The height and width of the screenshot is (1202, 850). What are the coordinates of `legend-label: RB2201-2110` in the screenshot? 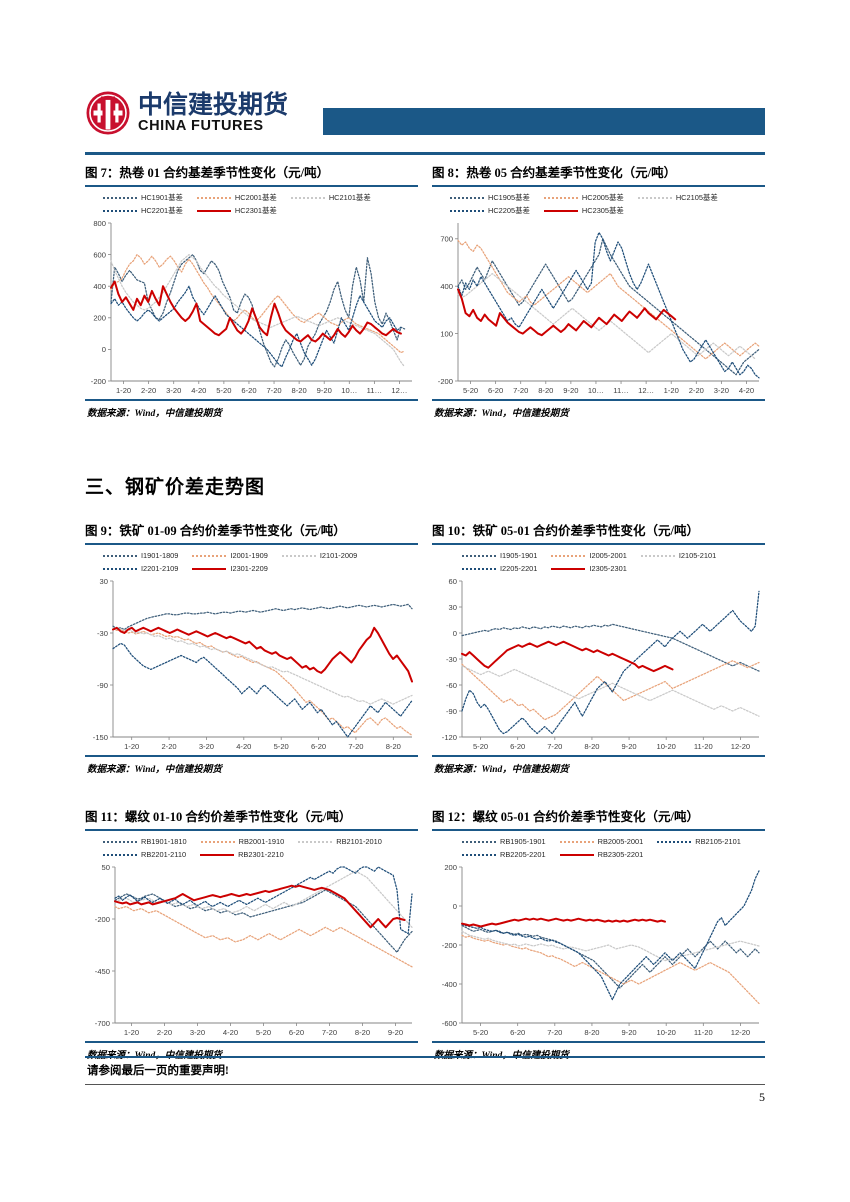 It's located at (164, 854).